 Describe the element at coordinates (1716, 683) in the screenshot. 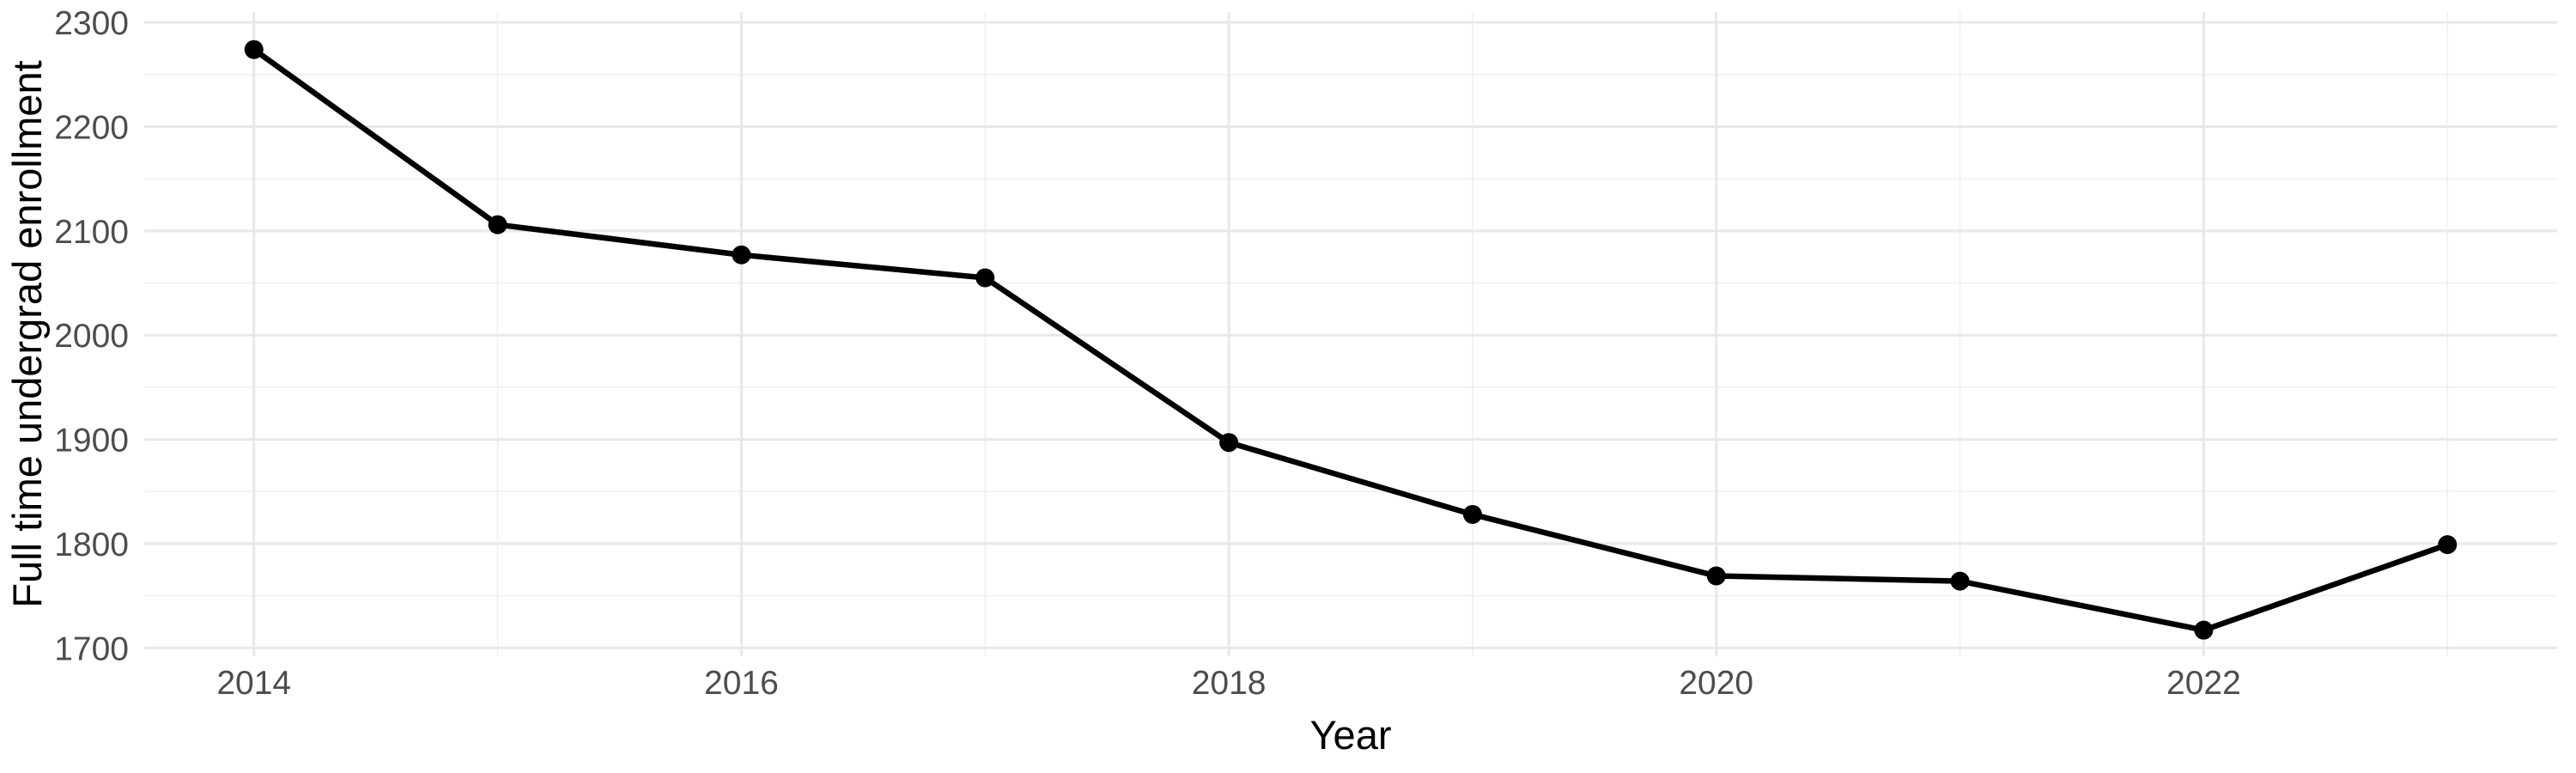

I see `x-tick-label: 2020` at that location.